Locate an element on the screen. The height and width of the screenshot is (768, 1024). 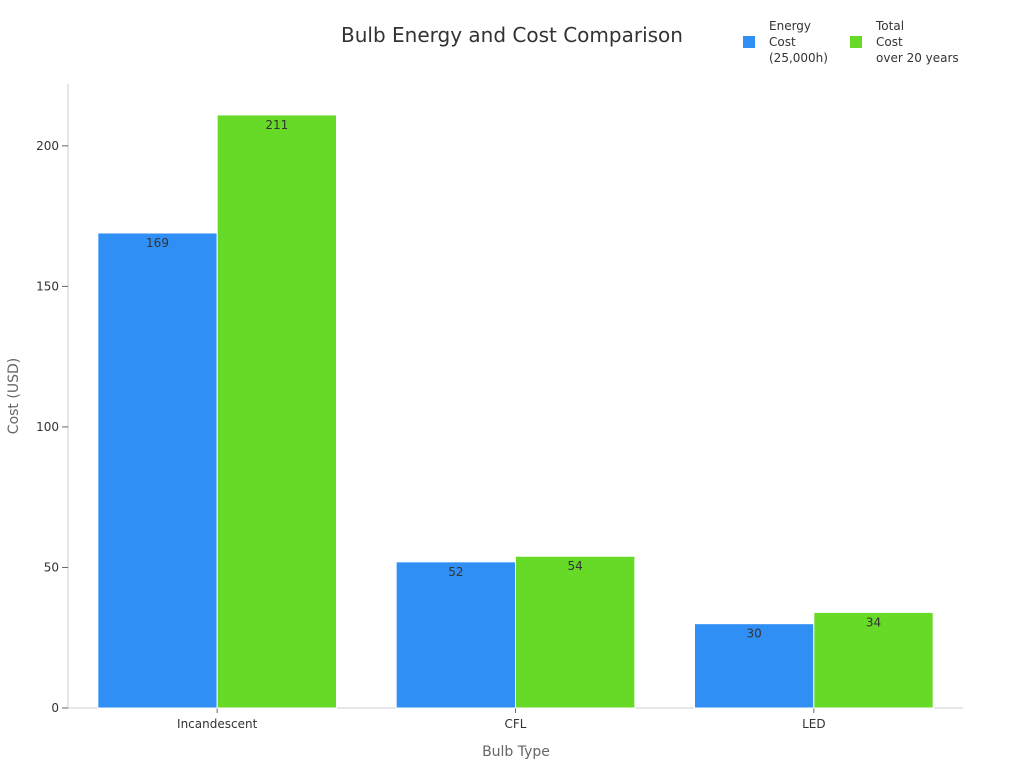
legend-item-energy-cost: Energy Cost (25,000h) is located at coordinates (785, 42).